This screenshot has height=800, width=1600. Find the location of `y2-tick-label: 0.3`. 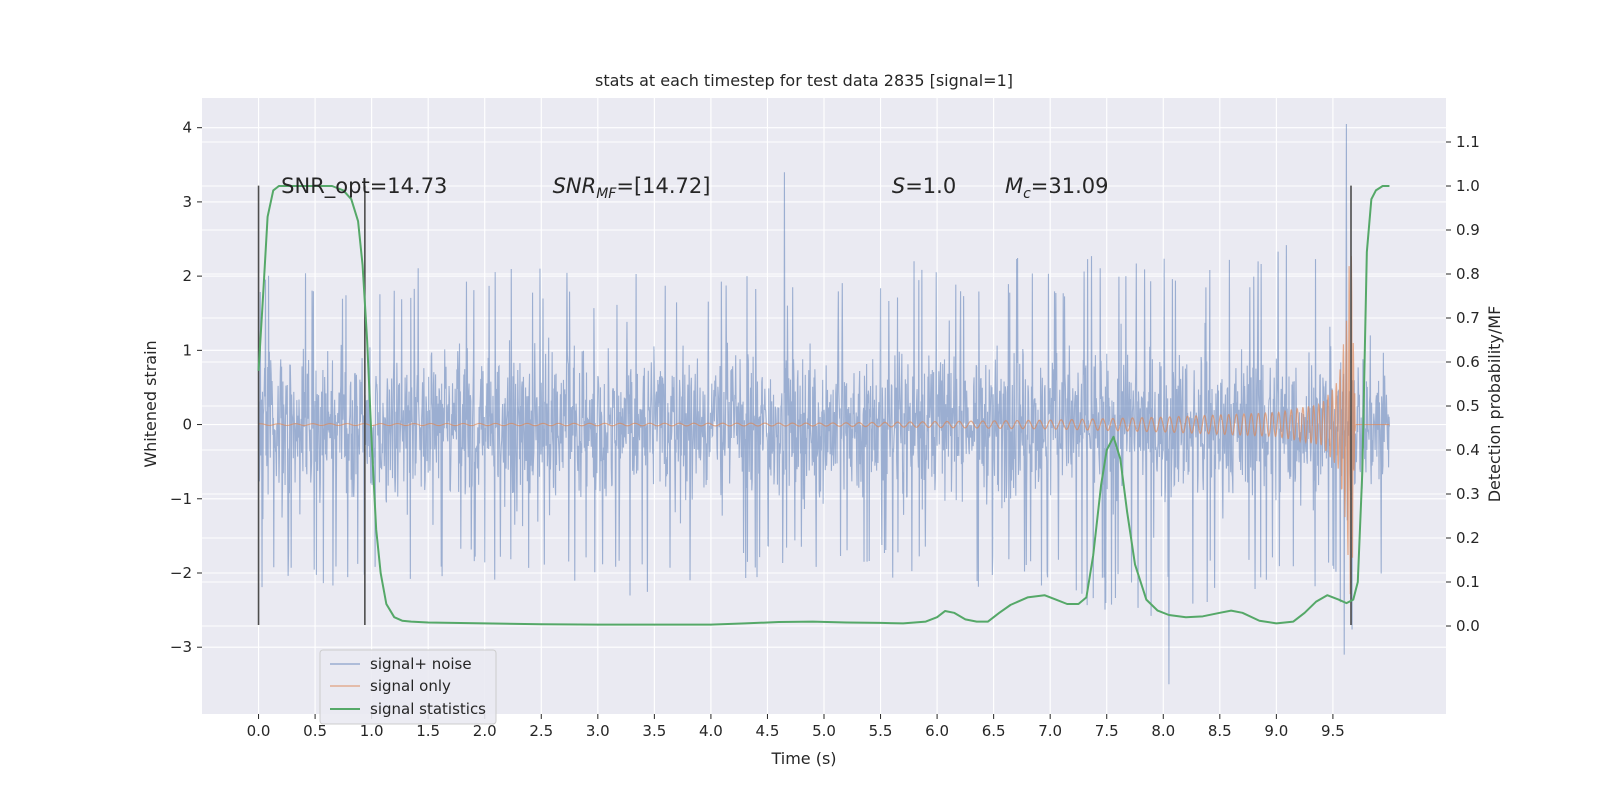

y2-tick-label: 0.3 is located at coordinates (1468, 494).